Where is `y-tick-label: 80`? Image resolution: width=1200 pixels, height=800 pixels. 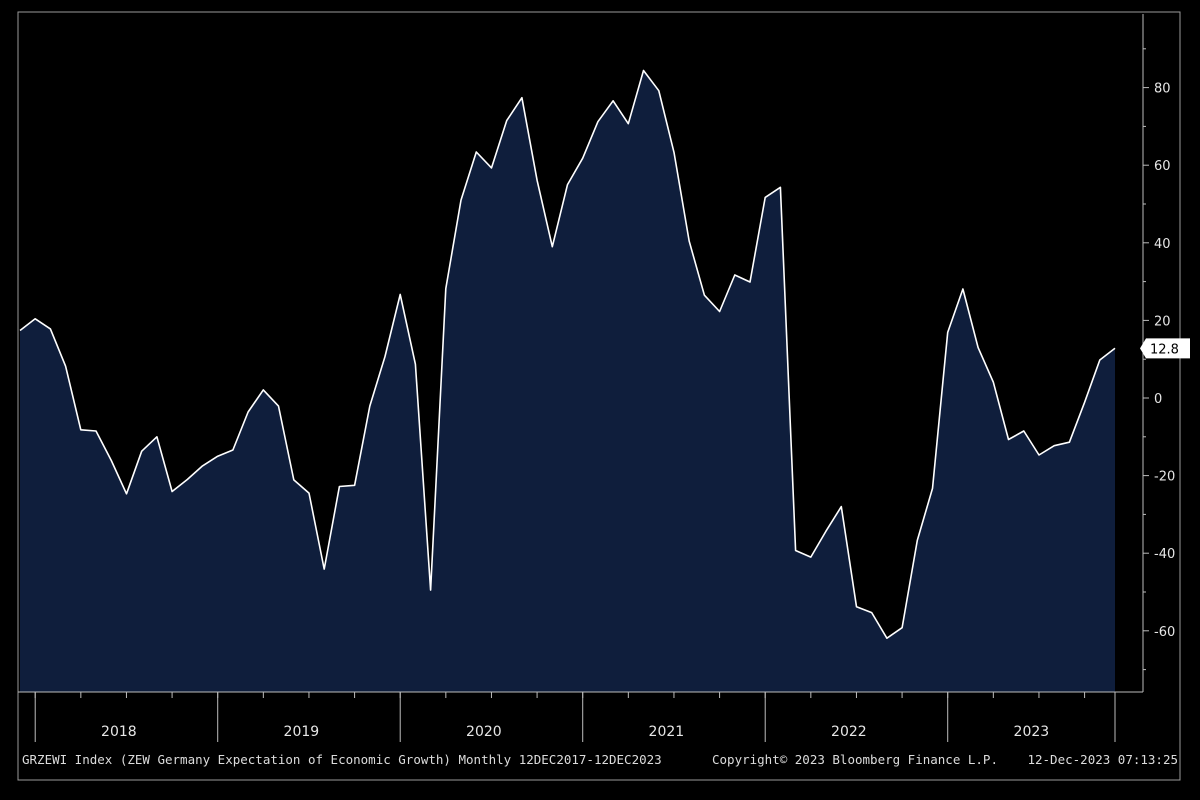 y-tick-label: 80 is located at coordinates (1162, 89).